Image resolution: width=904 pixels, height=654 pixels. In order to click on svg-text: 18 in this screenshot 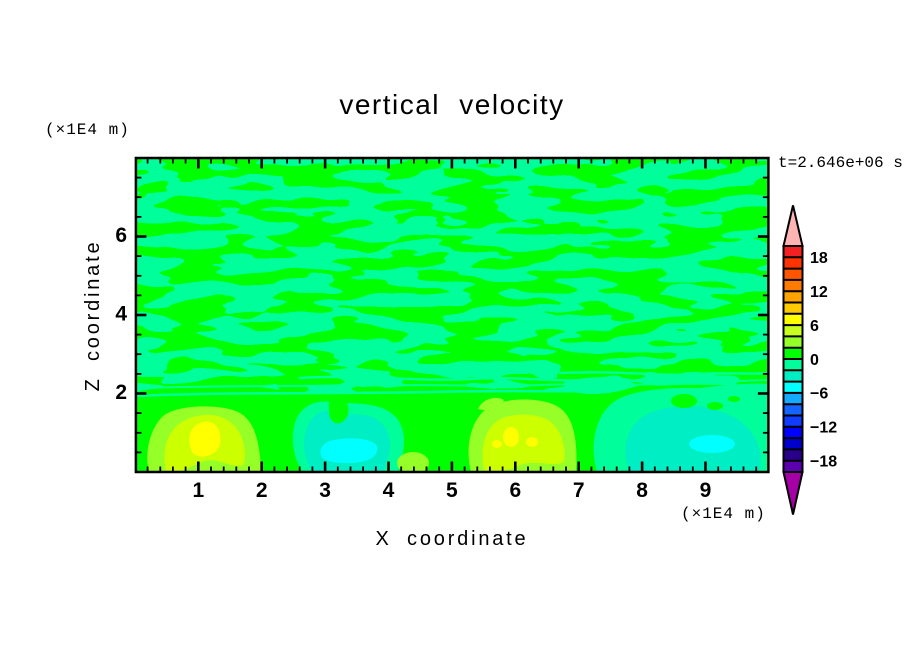, I will do `click(819, 258)`.